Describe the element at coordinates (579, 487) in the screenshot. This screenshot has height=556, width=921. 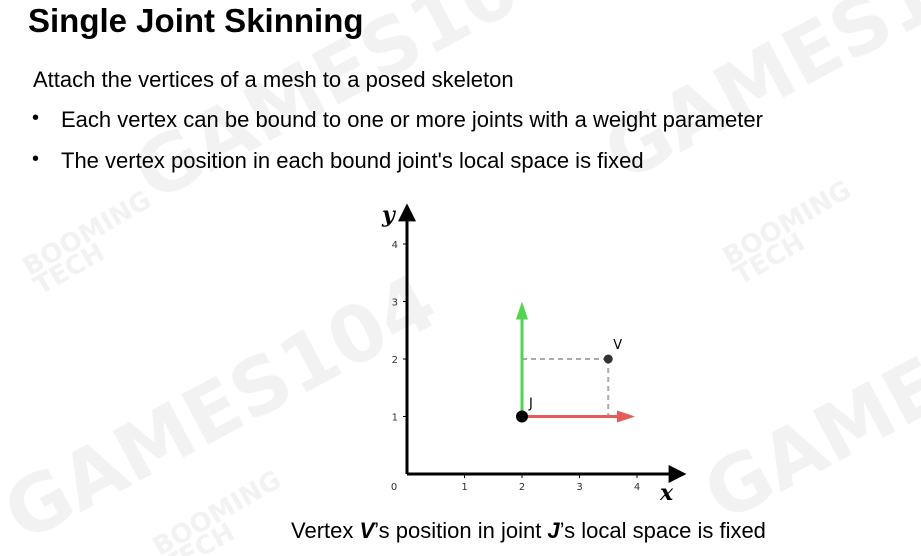
I see `x-tick-label: 3` at that location.